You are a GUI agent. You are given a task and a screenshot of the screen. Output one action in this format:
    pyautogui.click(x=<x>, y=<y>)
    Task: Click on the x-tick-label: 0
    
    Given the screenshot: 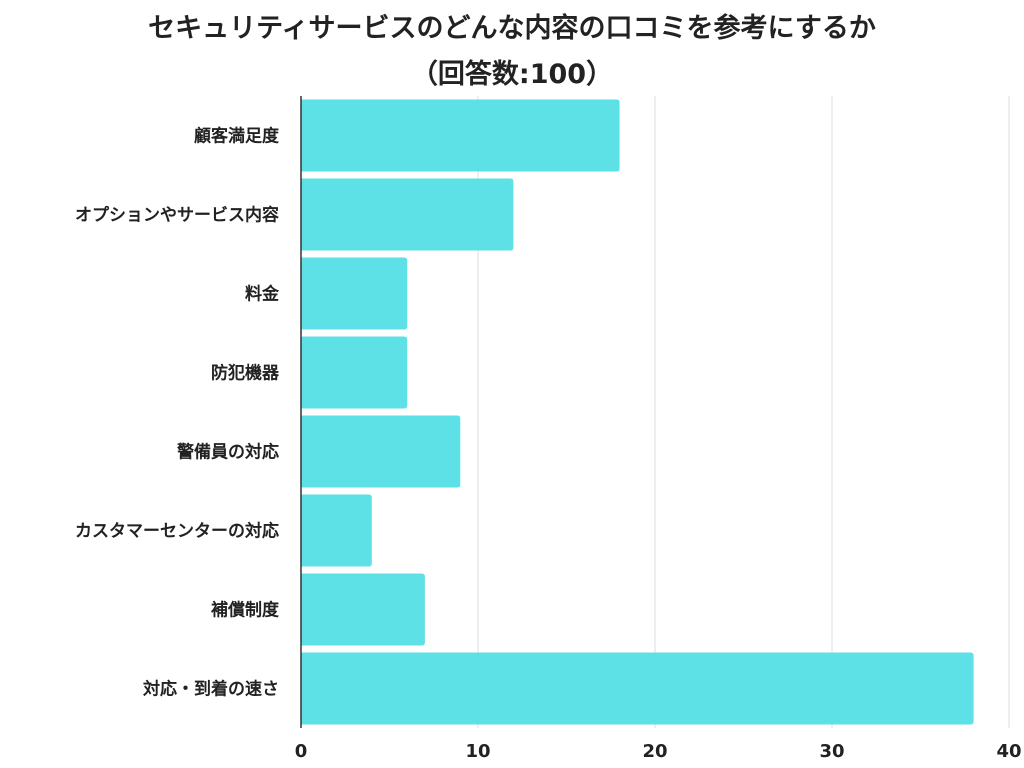 What is the action you would take?
    pyautogui.click(x=301, y=751)
    